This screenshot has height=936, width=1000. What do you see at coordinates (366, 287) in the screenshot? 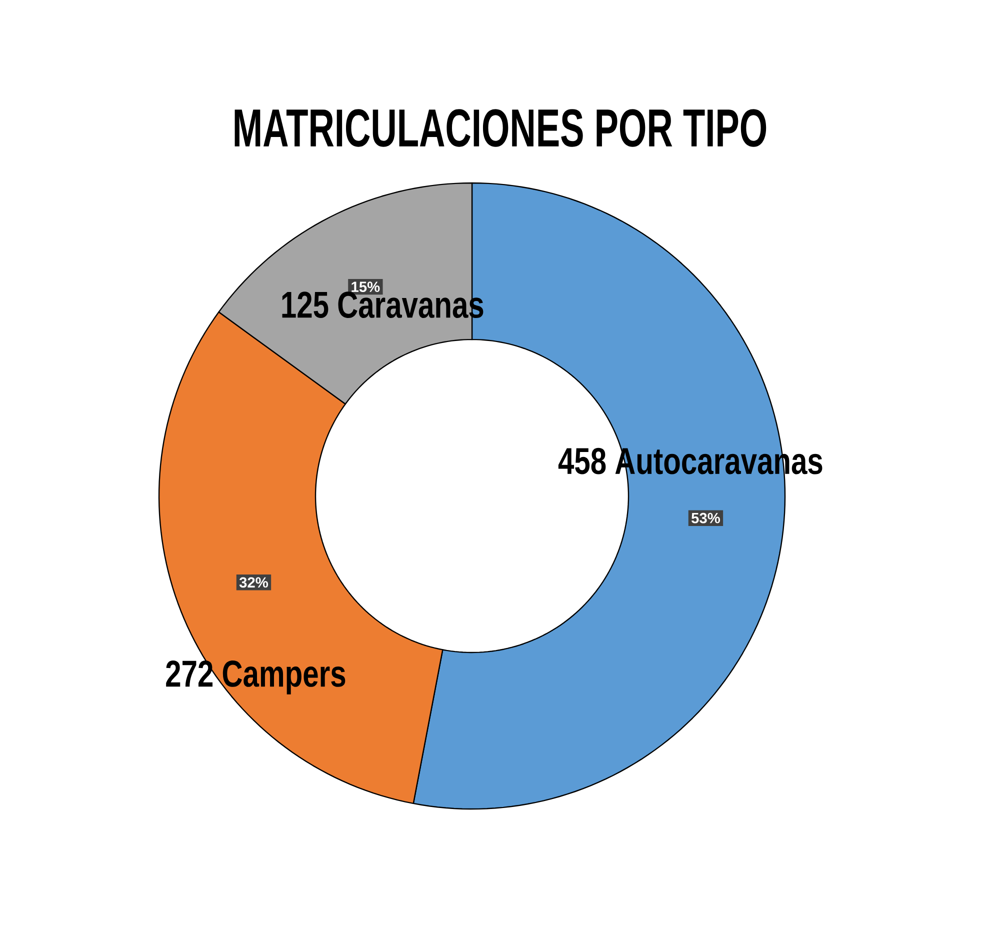
I see `data-label: 15%` at bounding box center [366, 287].